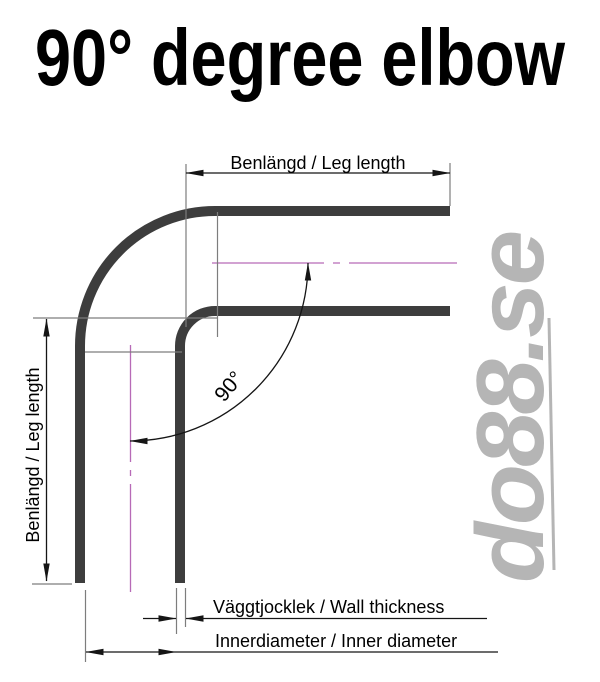 The image size is (600, 682). I want to click on dimension-label-inner-diameter: Innerdiameter / Inner diameter, so click(336, 641).